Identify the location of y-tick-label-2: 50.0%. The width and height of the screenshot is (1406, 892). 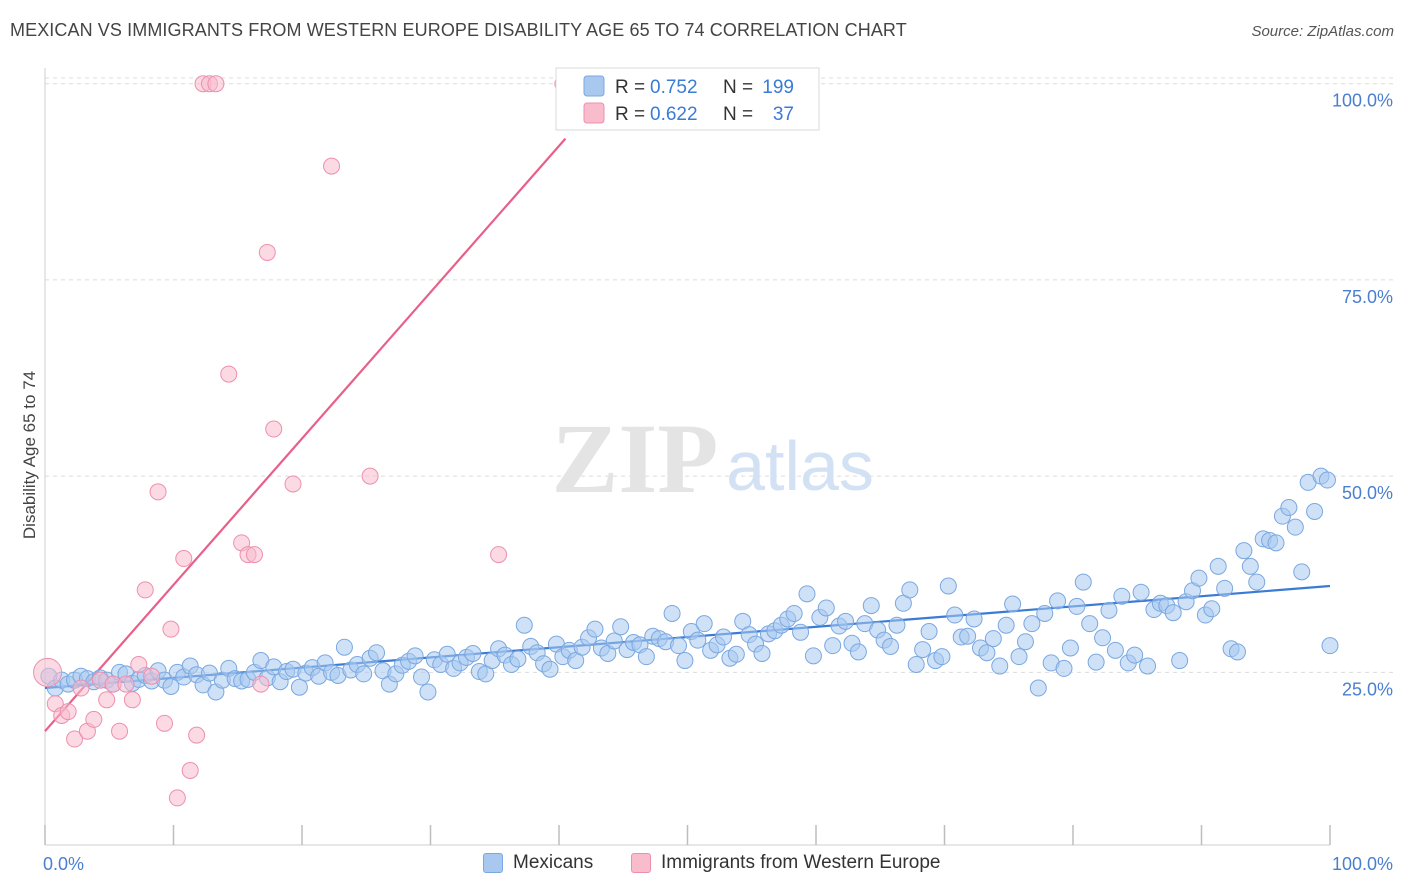
(1367, 493).